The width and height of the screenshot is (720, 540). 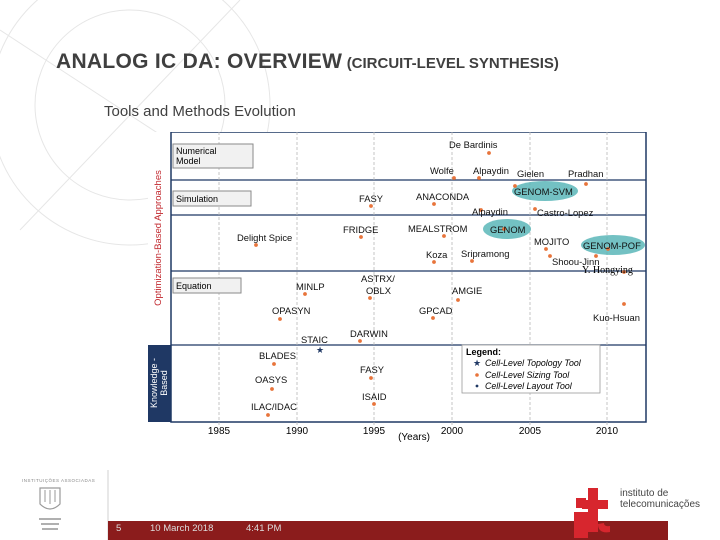 I want to click on year-tick-1990: 1990, so click(x=297, y=431).